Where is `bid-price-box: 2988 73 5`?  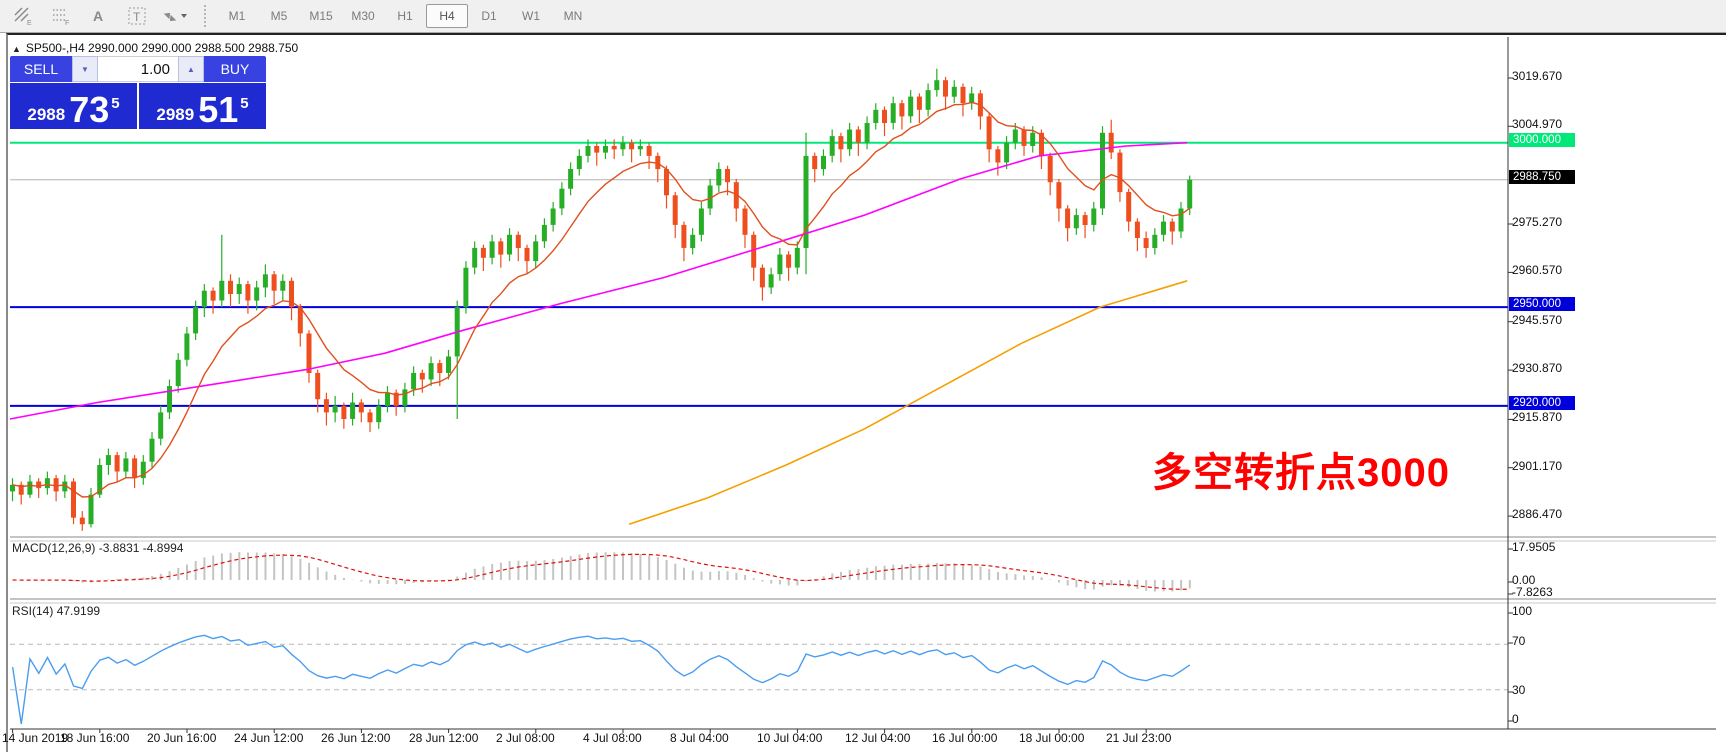 bid-price-box: 2988 73 5 is located at coordinates (73, 106).